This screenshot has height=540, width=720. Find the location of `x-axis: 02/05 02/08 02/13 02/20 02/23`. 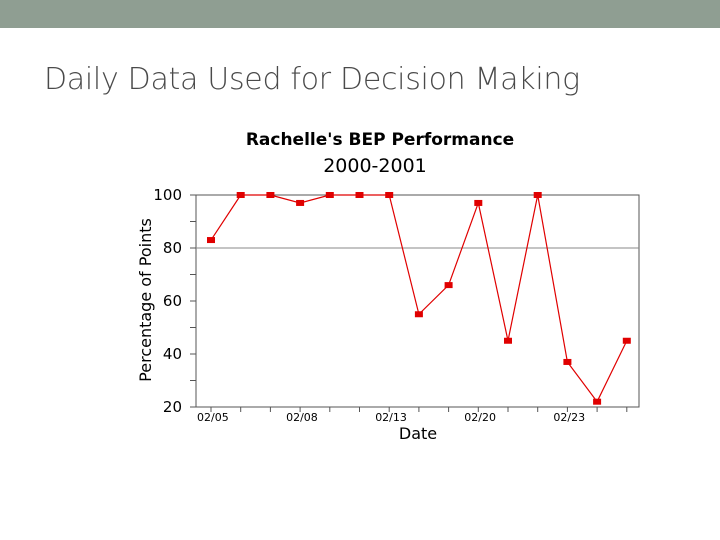

x-axis: 02/05 02/08 02/13 02/20 02/23 is located at coordinates (412, 415).